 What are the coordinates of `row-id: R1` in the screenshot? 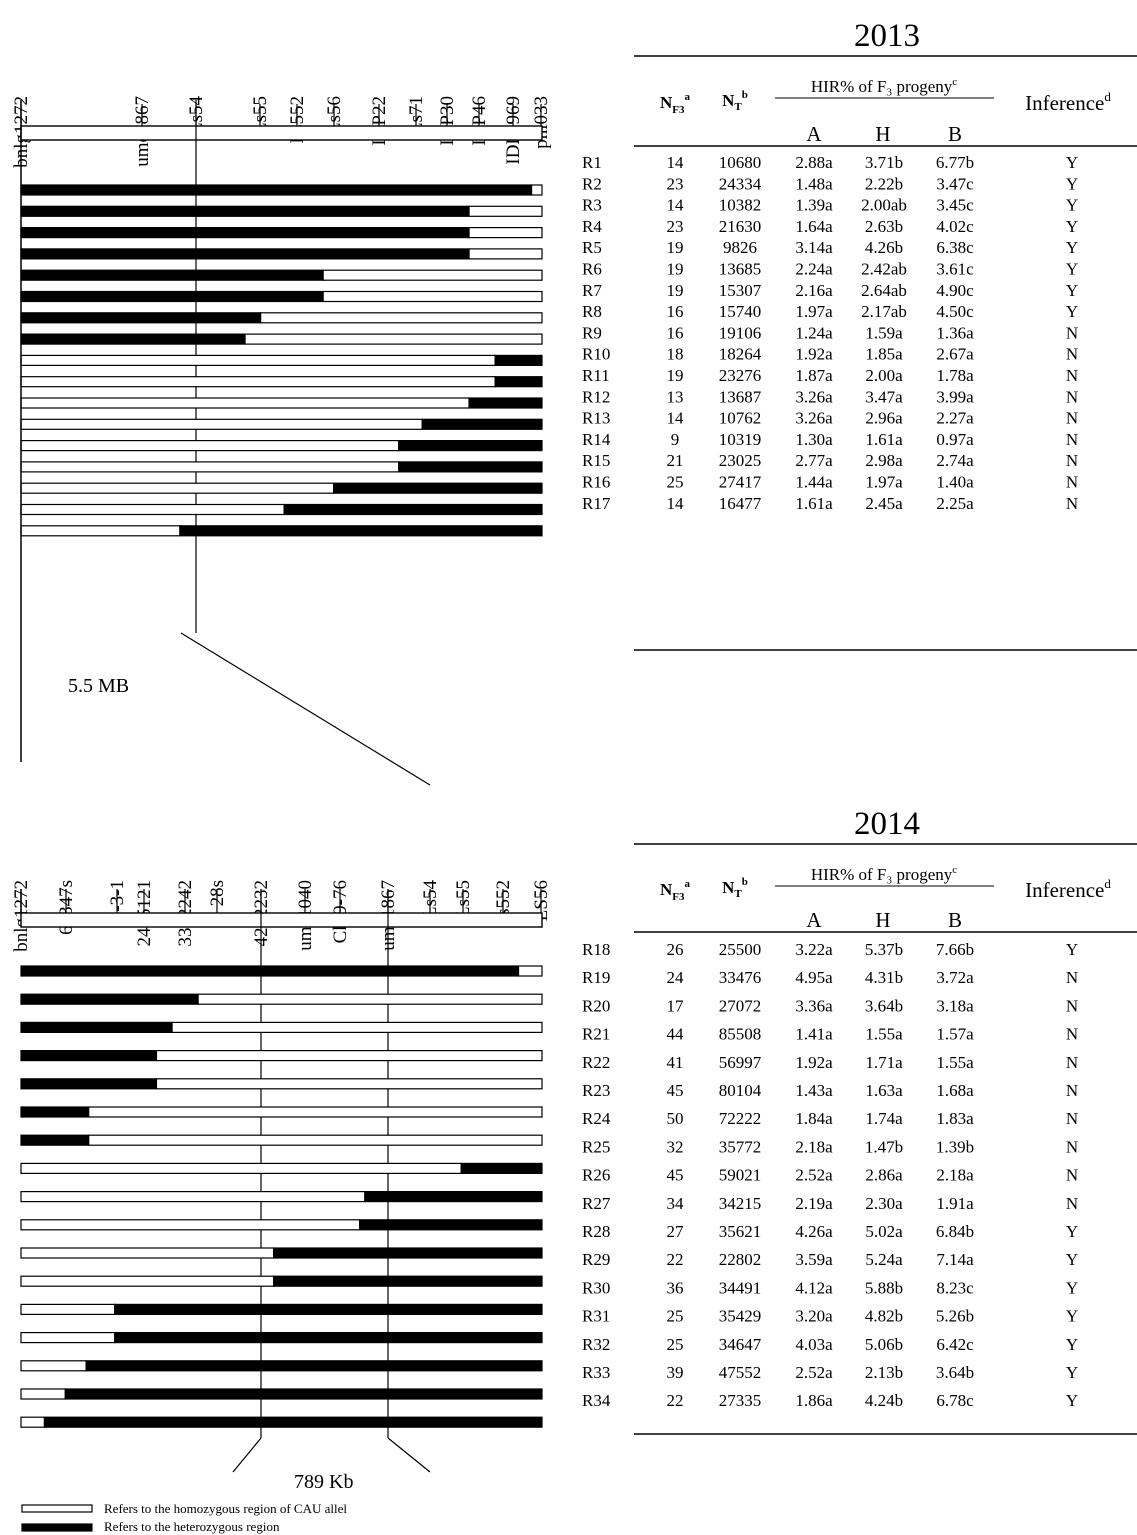 It's located at (592, 162).